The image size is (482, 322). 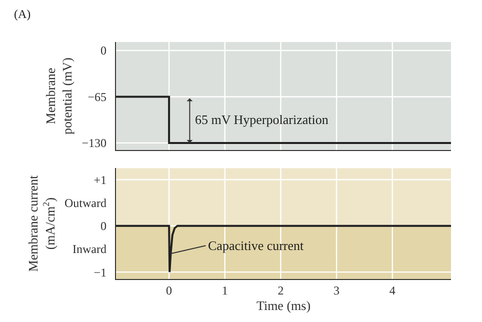 I want to click on y-tick-label: +1, so click(x=100, y=179).